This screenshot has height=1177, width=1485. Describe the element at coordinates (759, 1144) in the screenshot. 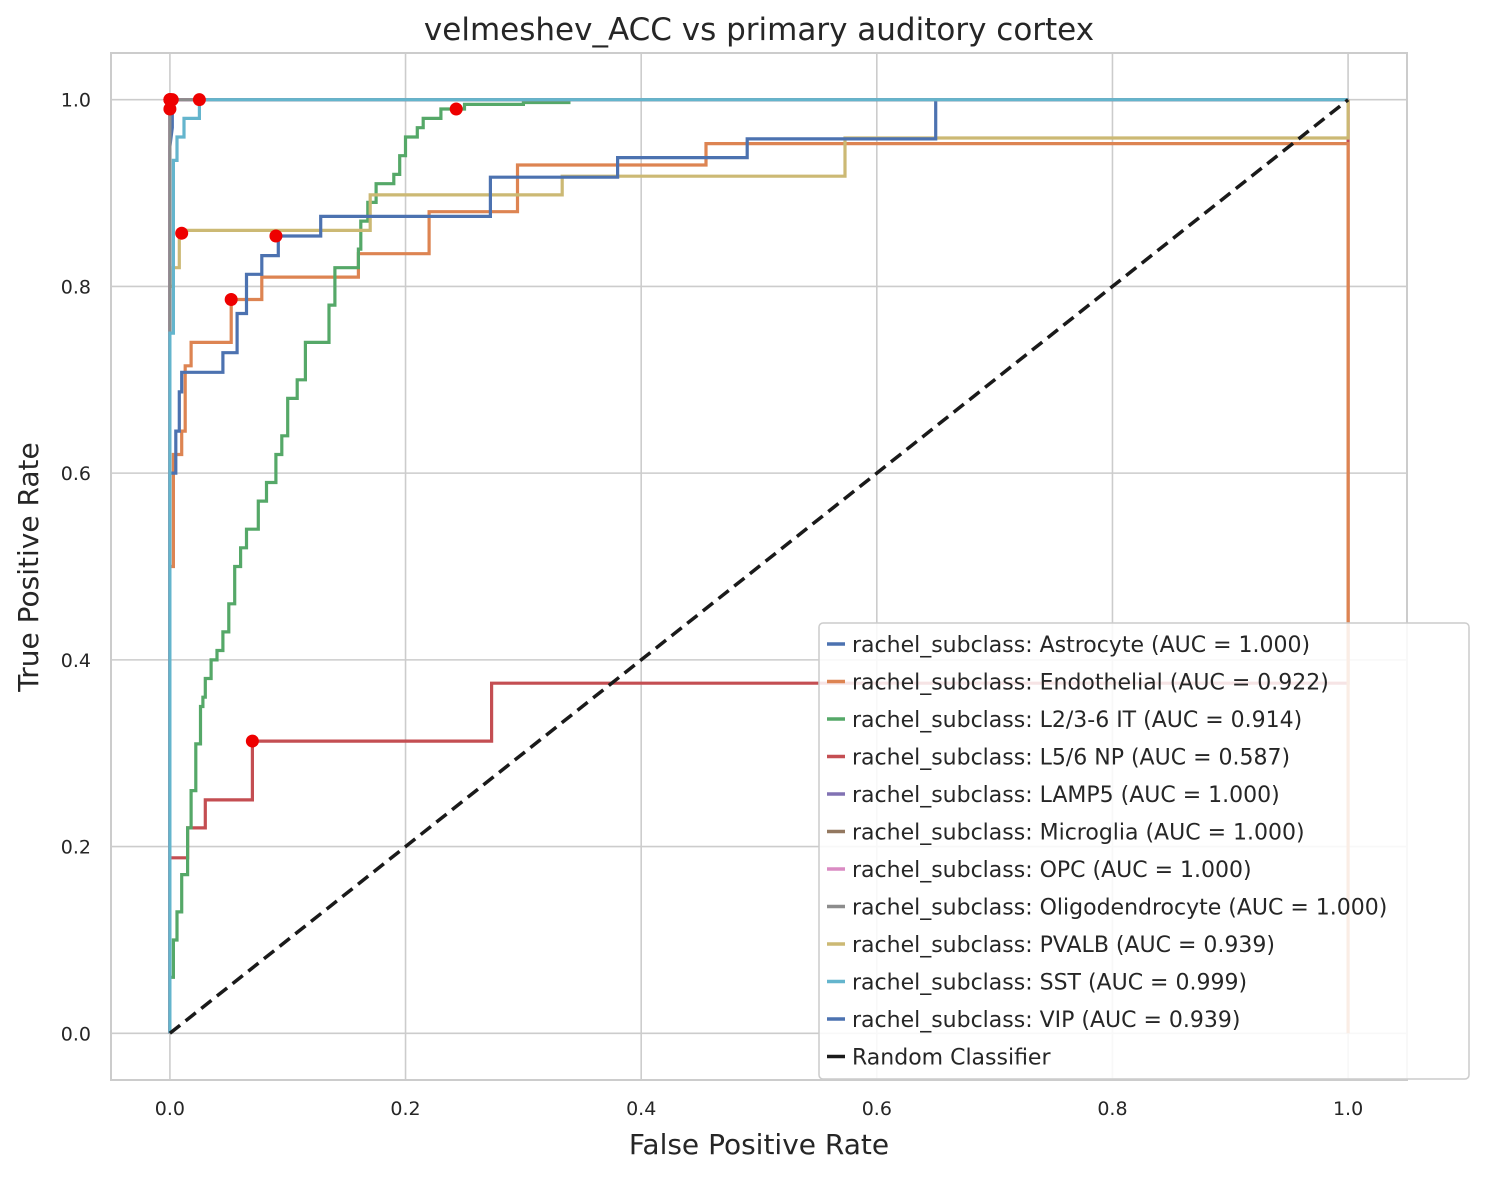

I see `x-axis-label: False Positive Rate` at that location.